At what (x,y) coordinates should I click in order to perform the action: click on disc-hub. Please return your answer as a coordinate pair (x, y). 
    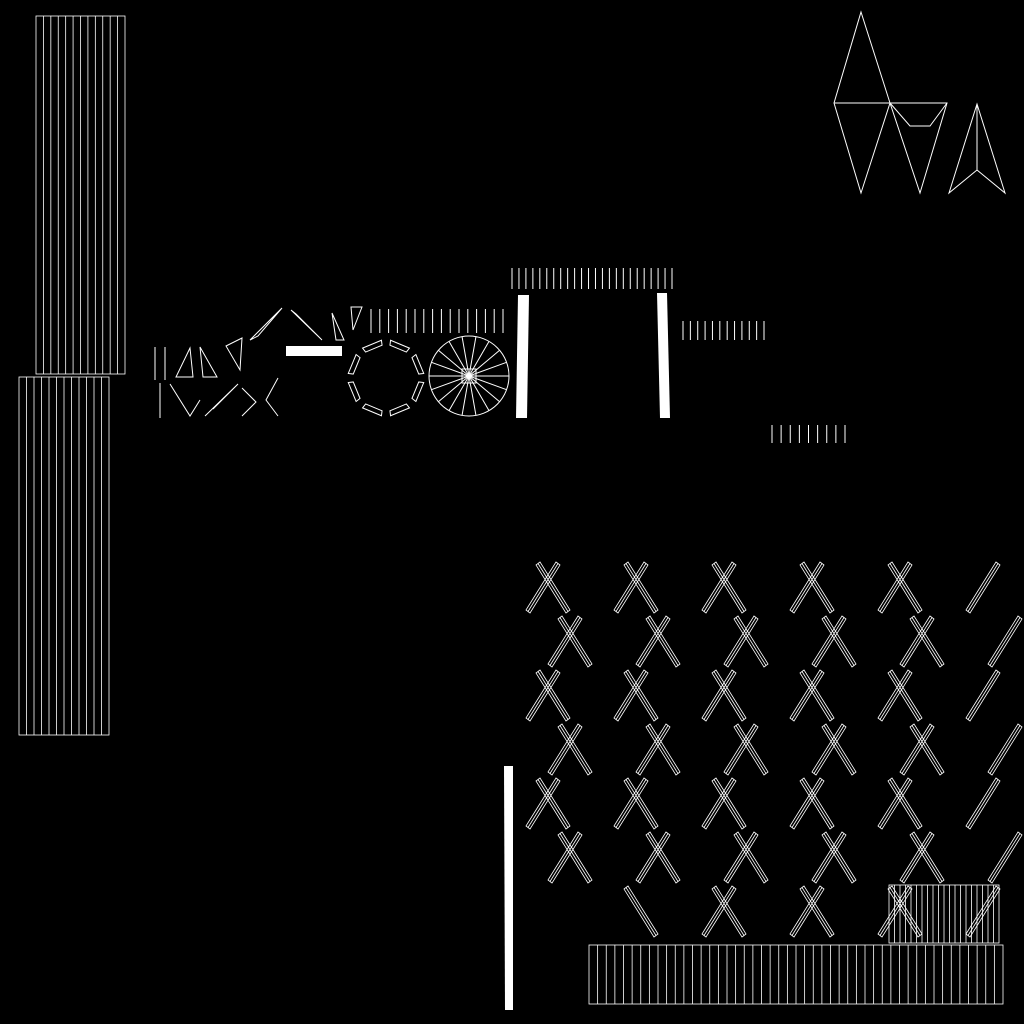
    Looking at the image, I should click on (469, 376).